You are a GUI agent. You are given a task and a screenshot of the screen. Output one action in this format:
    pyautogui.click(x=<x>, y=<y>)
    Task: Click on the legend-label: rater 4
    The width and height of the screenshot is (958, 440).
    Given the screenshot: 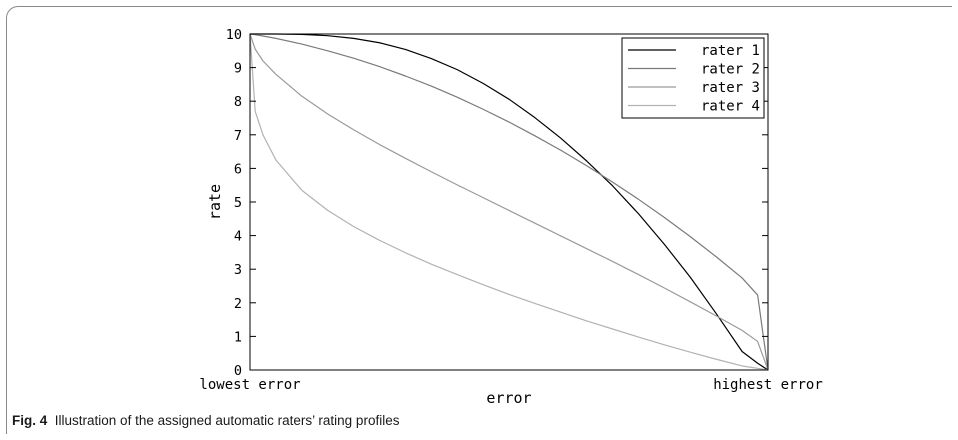 What is the action you would take?
    pyautogui.click(x=730, y=107)
    